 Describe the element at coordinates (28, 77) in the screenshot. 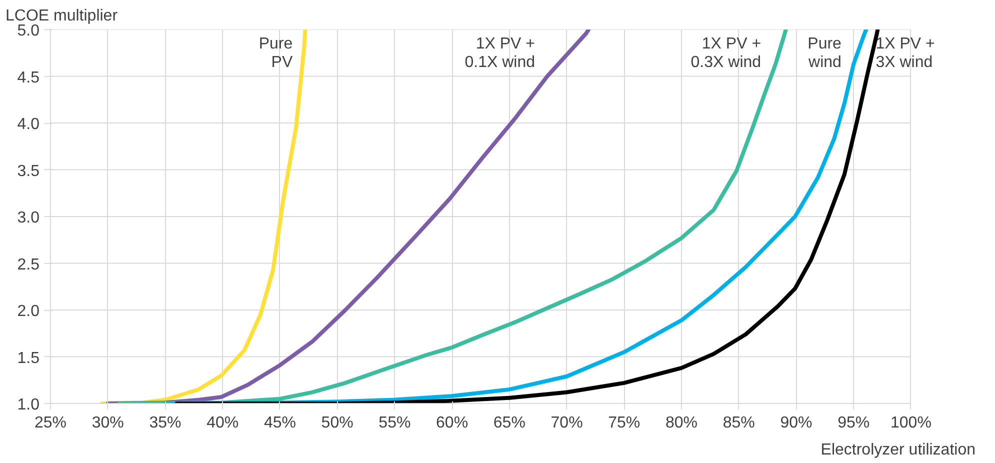

I see `y-tick-label: 4.5` at that location.